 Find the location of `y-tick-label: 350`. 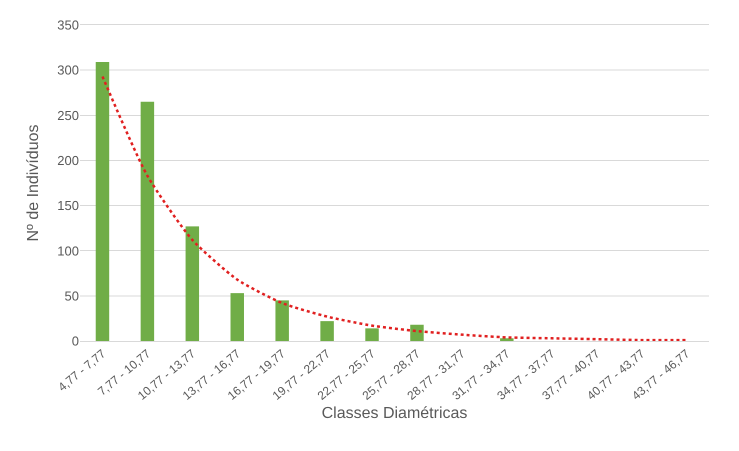

y-tick-label: 350 is located at coordinates (68, 25).